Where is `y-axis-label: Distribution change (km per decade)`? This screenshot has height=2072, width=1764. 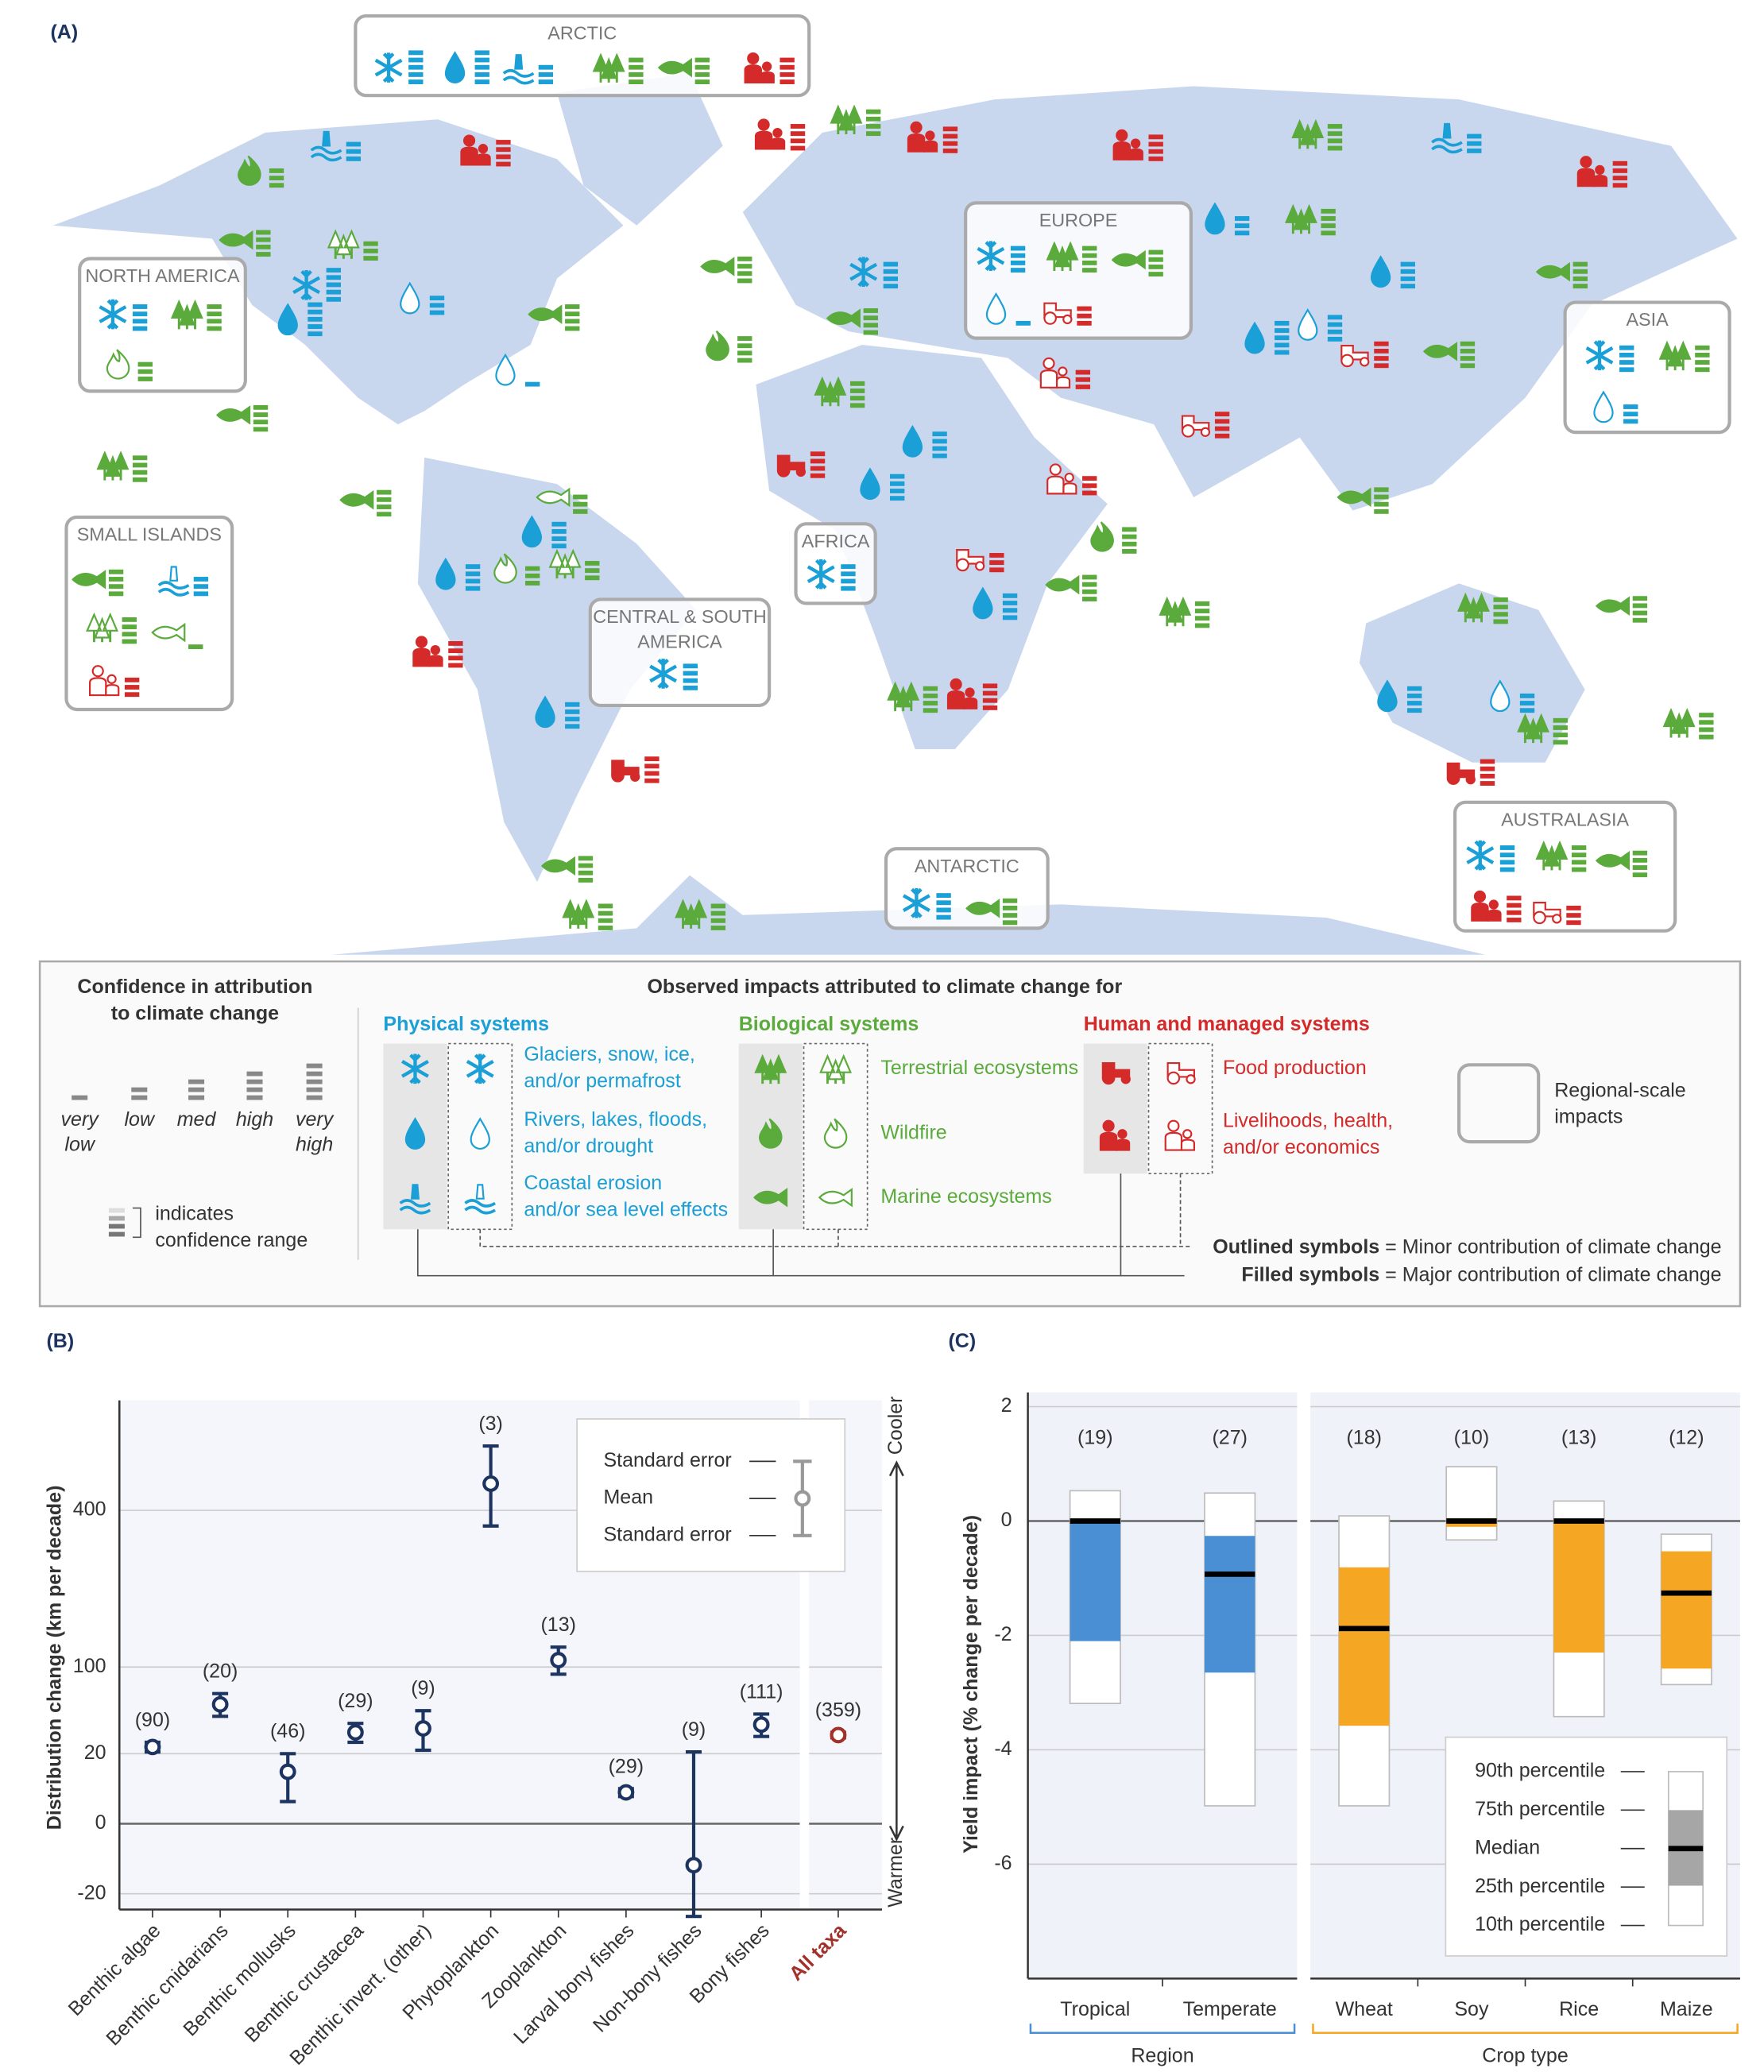 y-axis-label: Distribution change (km per decade) is located at coordinates (55, 1658).